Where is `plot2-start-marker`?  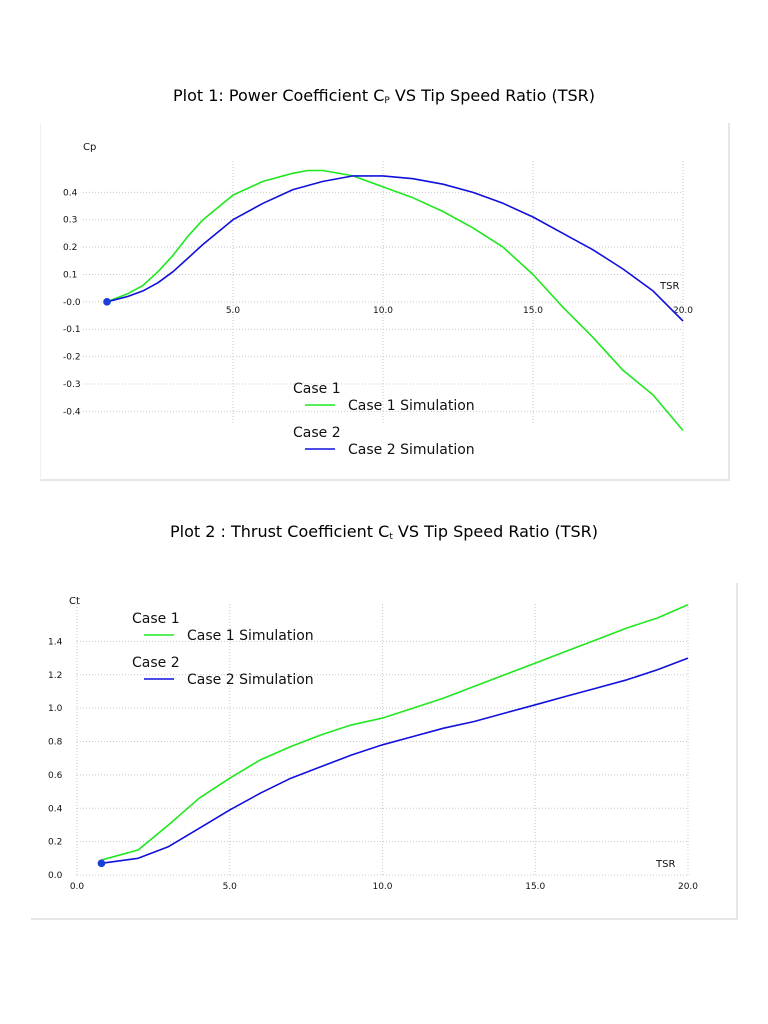
plot2-start-marker is located at coordinates (101, 863).